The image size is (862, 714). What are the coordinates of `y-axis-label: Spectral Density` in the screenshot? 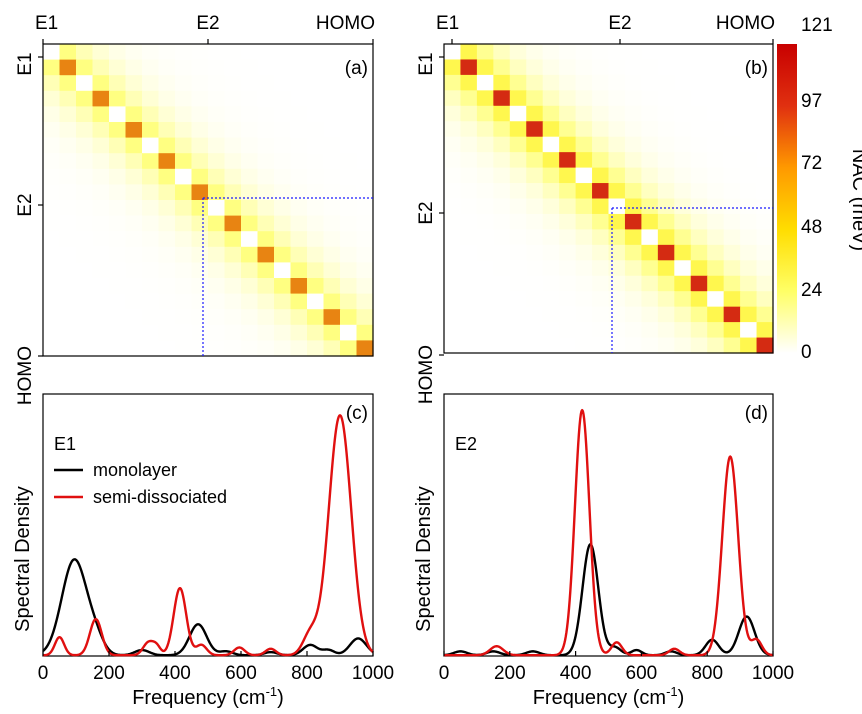 It's located at (23, 559).